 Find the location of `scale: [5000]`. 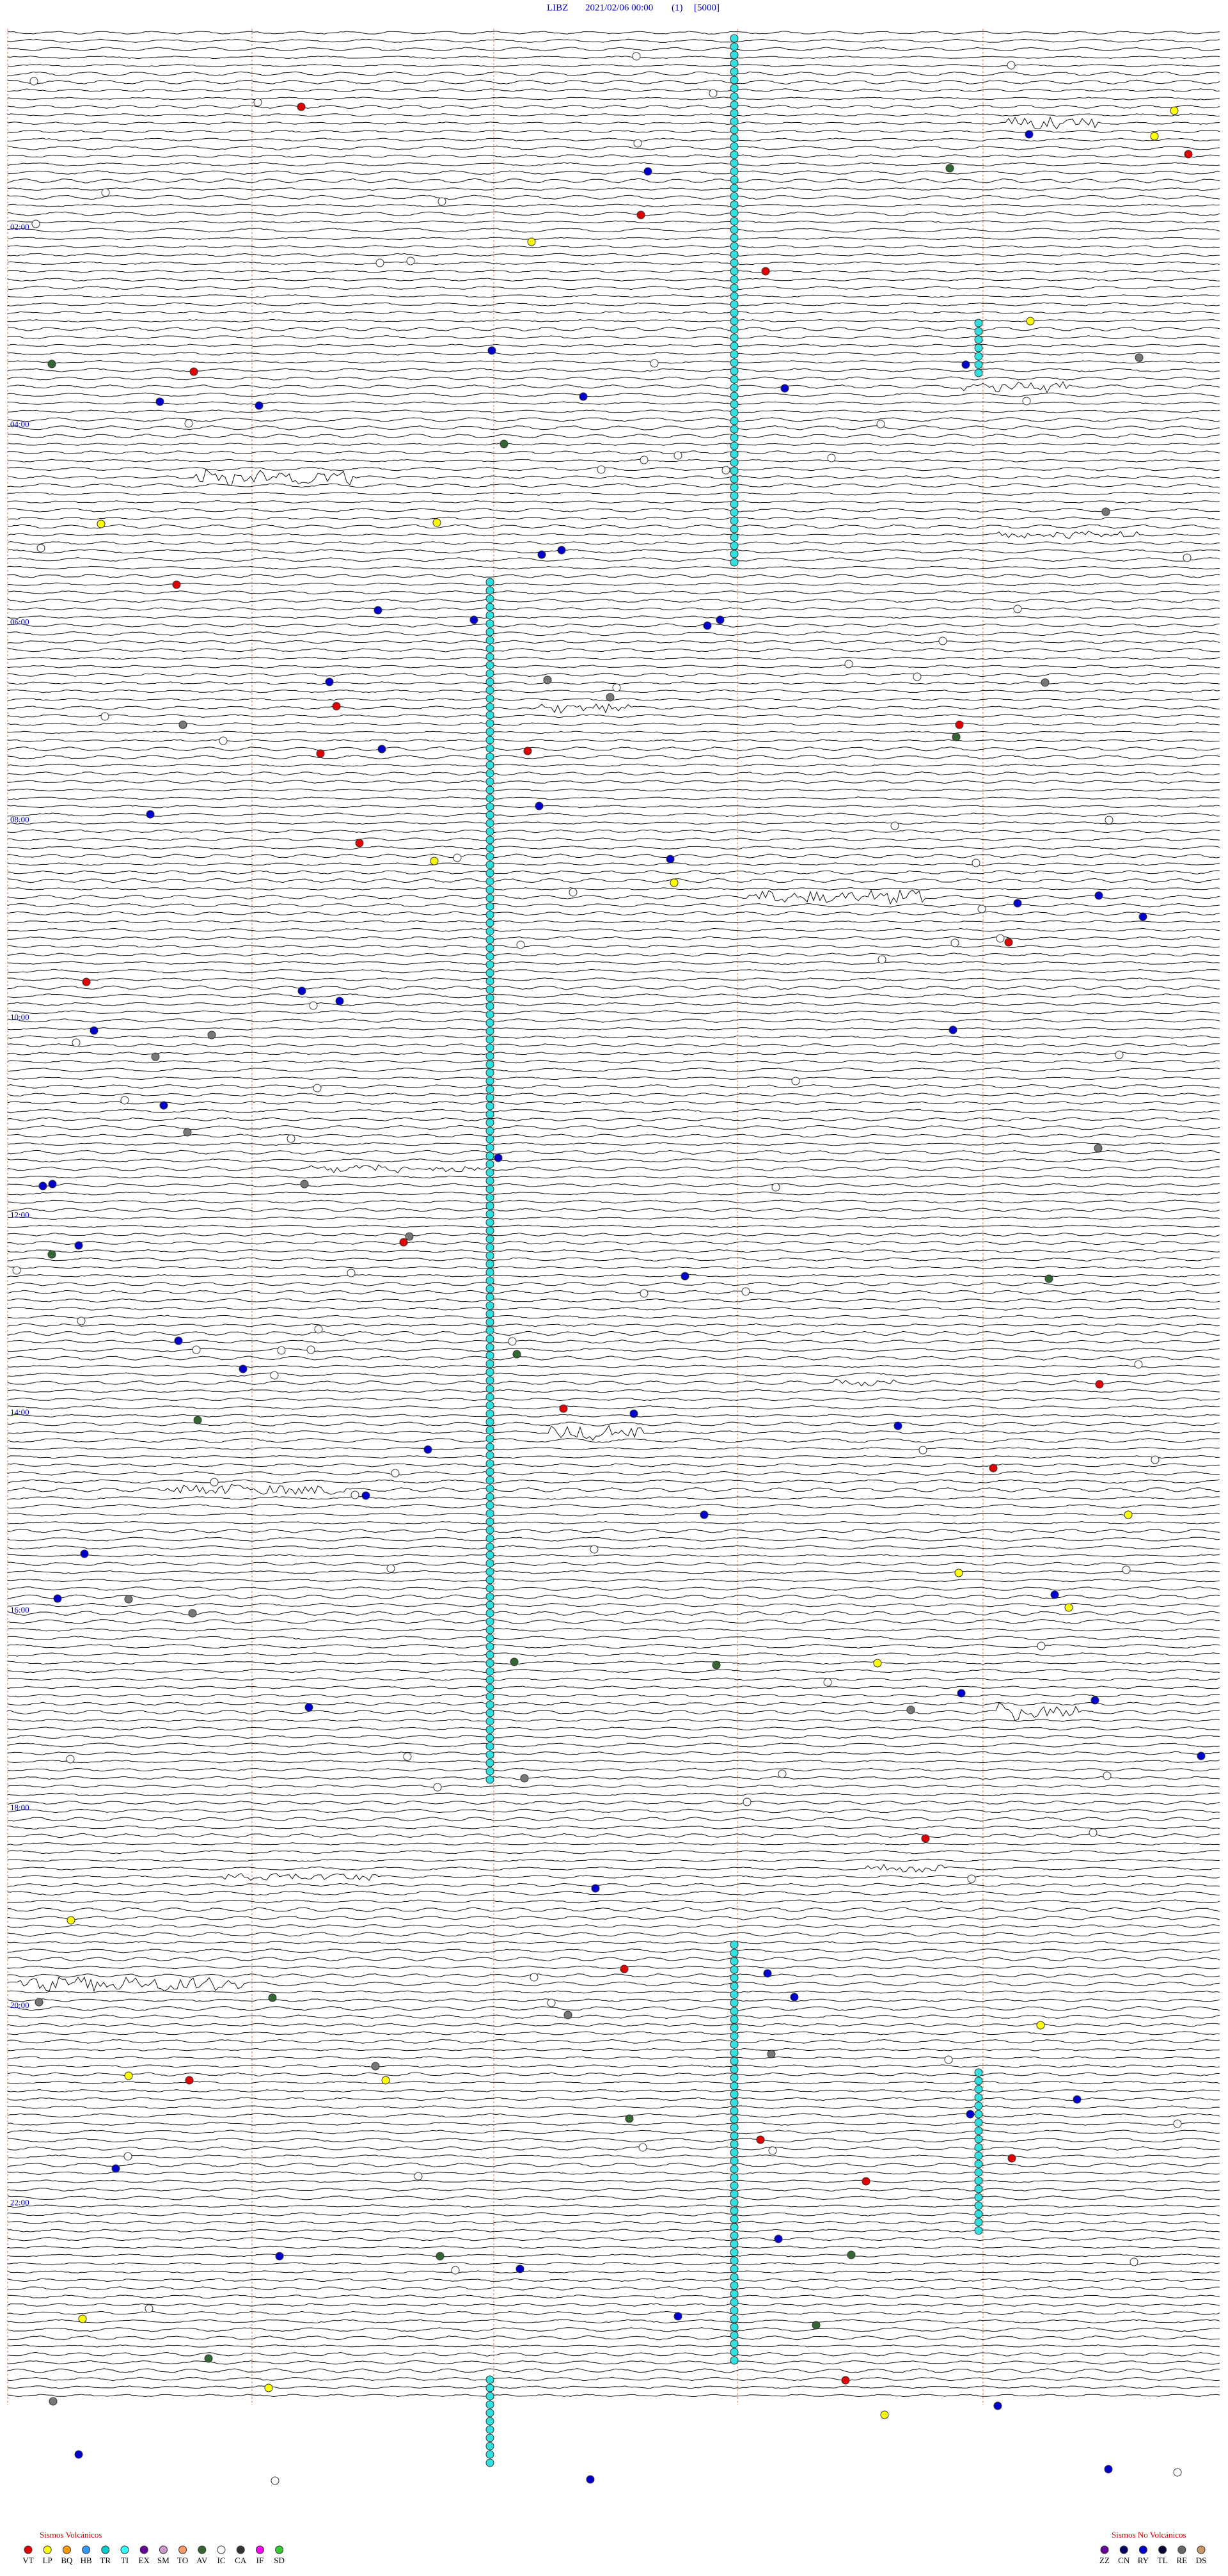

scale: [5000] is located at coordinates (707, 8).